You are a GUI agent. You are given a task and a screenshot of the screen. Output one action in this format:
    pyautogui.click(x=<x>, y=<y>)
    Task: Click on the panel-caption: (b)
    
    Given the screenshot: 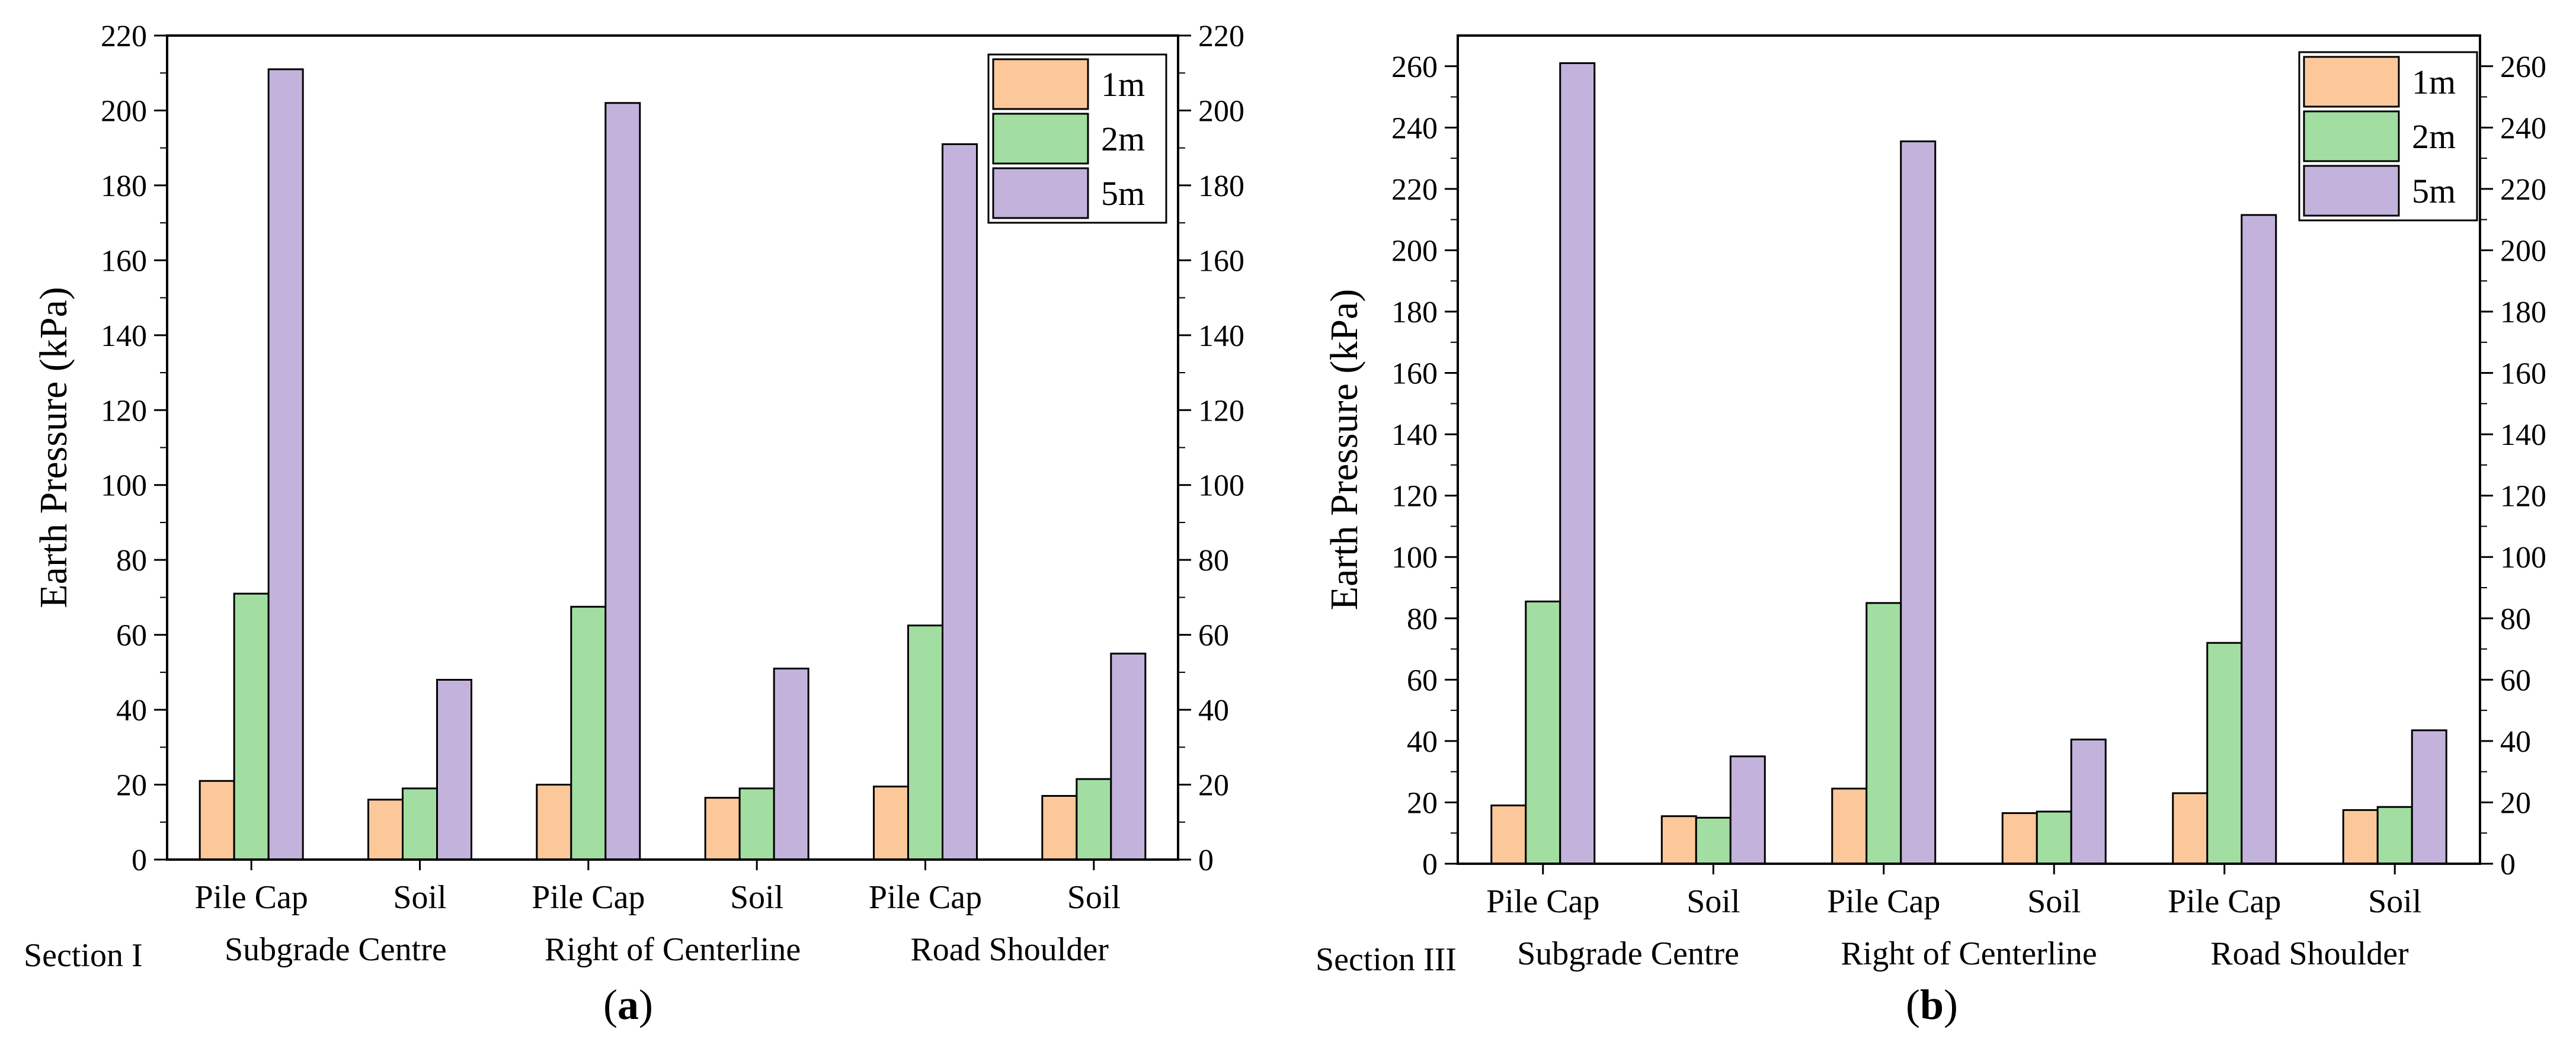 What is the action you would take?
    pyautogui.click(x=1932, y=1004)
    